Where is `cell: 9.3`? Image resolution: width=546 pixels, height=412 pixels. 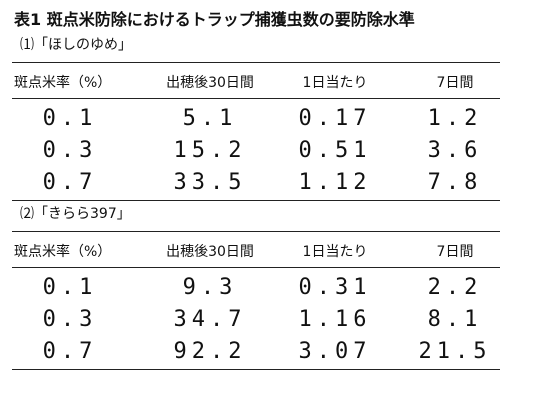
cell: 9.3 is located at coordinates (210, 287).